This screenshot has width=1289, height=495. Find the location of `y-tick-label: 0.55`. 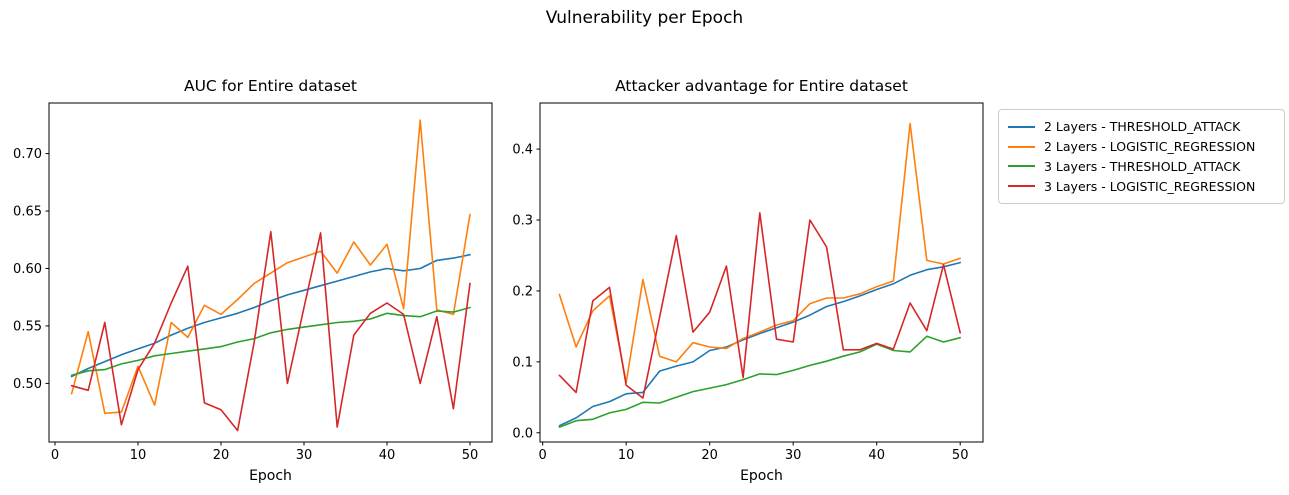

y-tick-label: 0.55 is located at coordinates (27, 326).